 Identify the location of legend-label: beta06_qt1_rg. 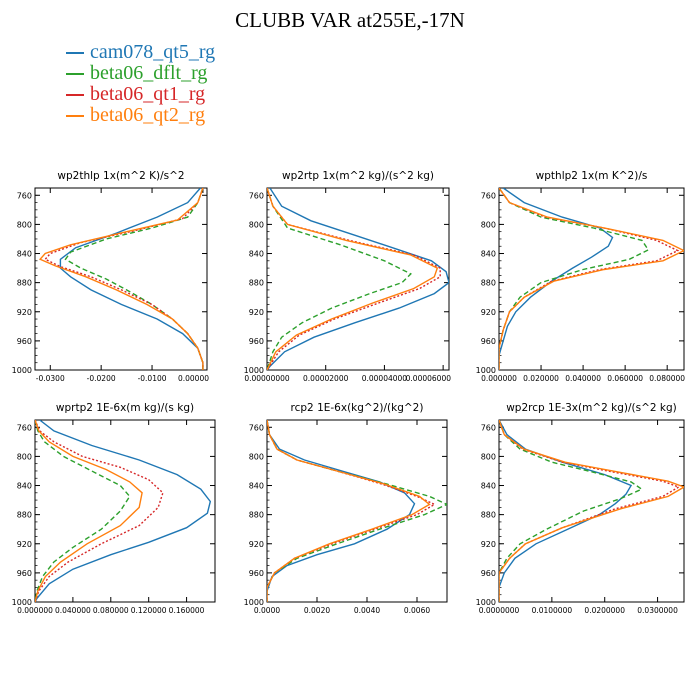
(148, 94).